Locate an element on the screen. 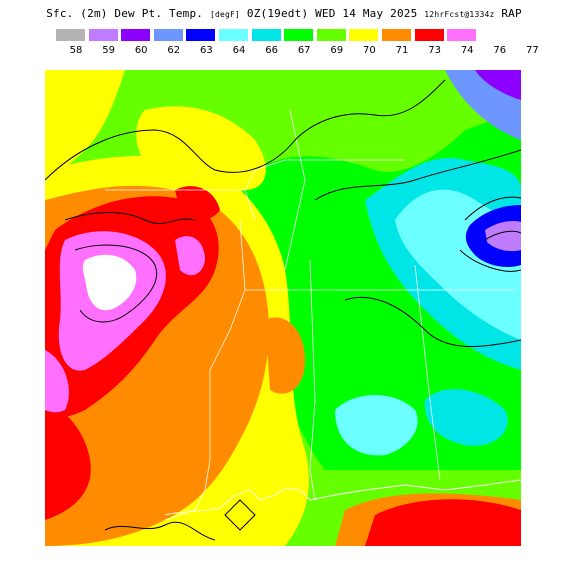 The width and height of the screenshot is (568, 568). legend-label-74: 74 is located at coordinates (467, 50).